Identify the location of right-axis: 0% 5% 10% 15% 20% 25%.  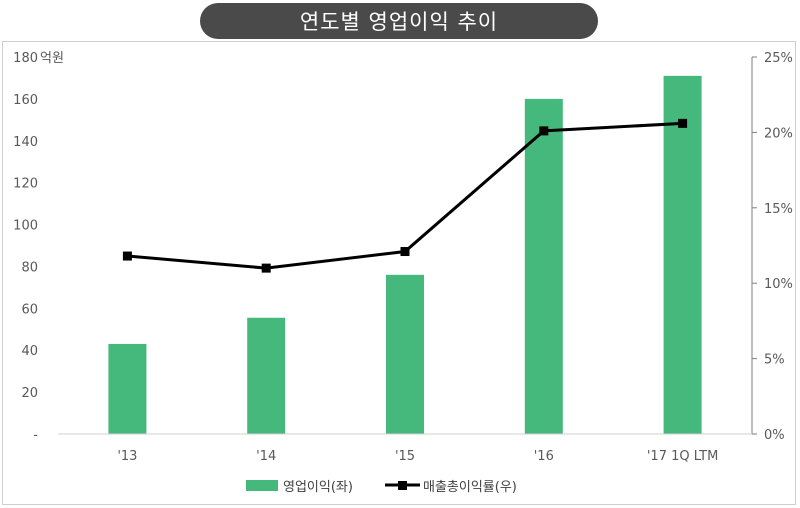
(772, 247).